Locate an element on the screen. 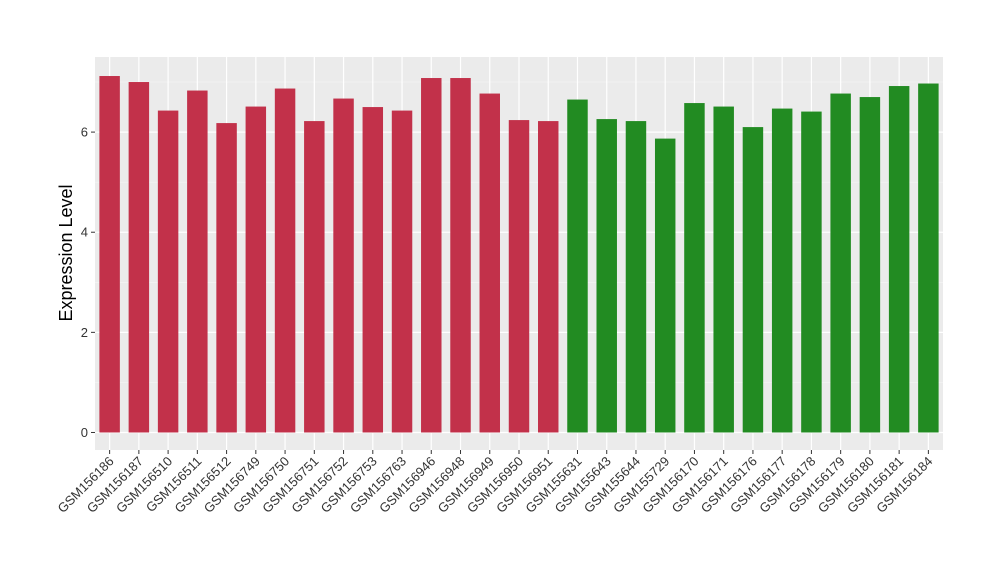  bar-GSM156950 is located at coordinates (519, 276).